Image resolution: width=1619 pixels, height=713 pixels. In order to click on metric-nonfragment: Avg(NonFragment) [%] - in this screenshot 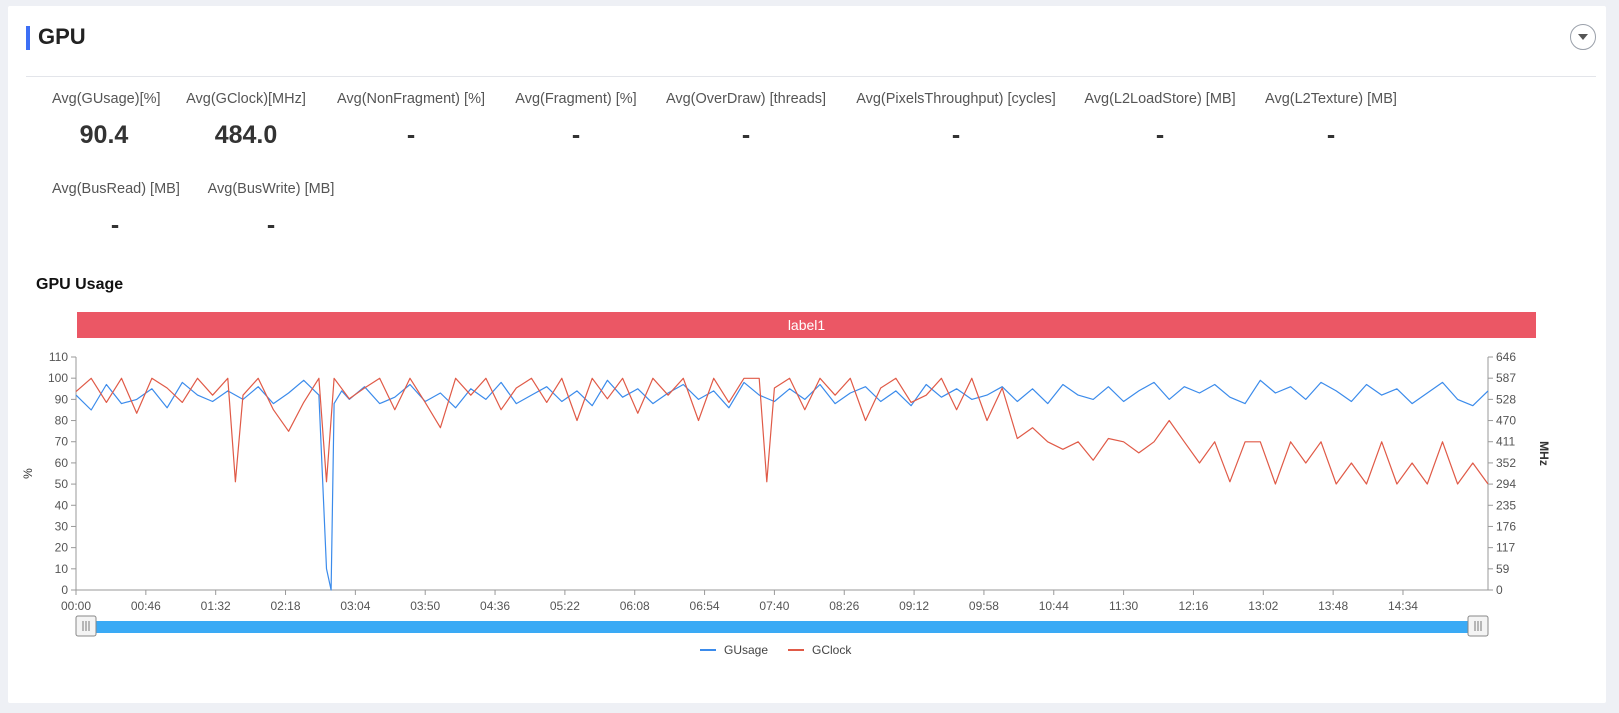, I will do `click(411, 120)`.